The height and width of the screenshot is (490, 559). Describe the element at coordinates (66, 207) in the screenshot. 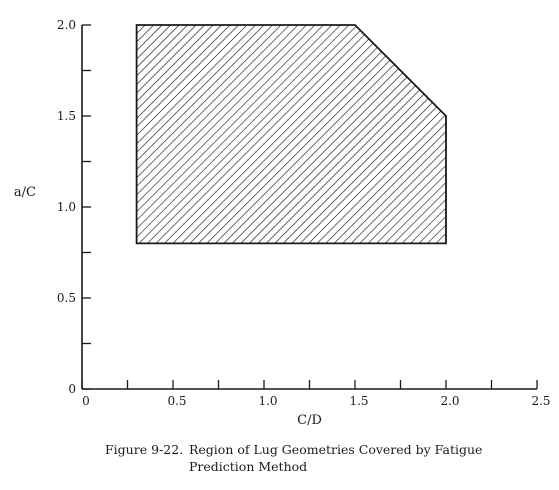

I see `y-tick-label: 1.0` at that location.